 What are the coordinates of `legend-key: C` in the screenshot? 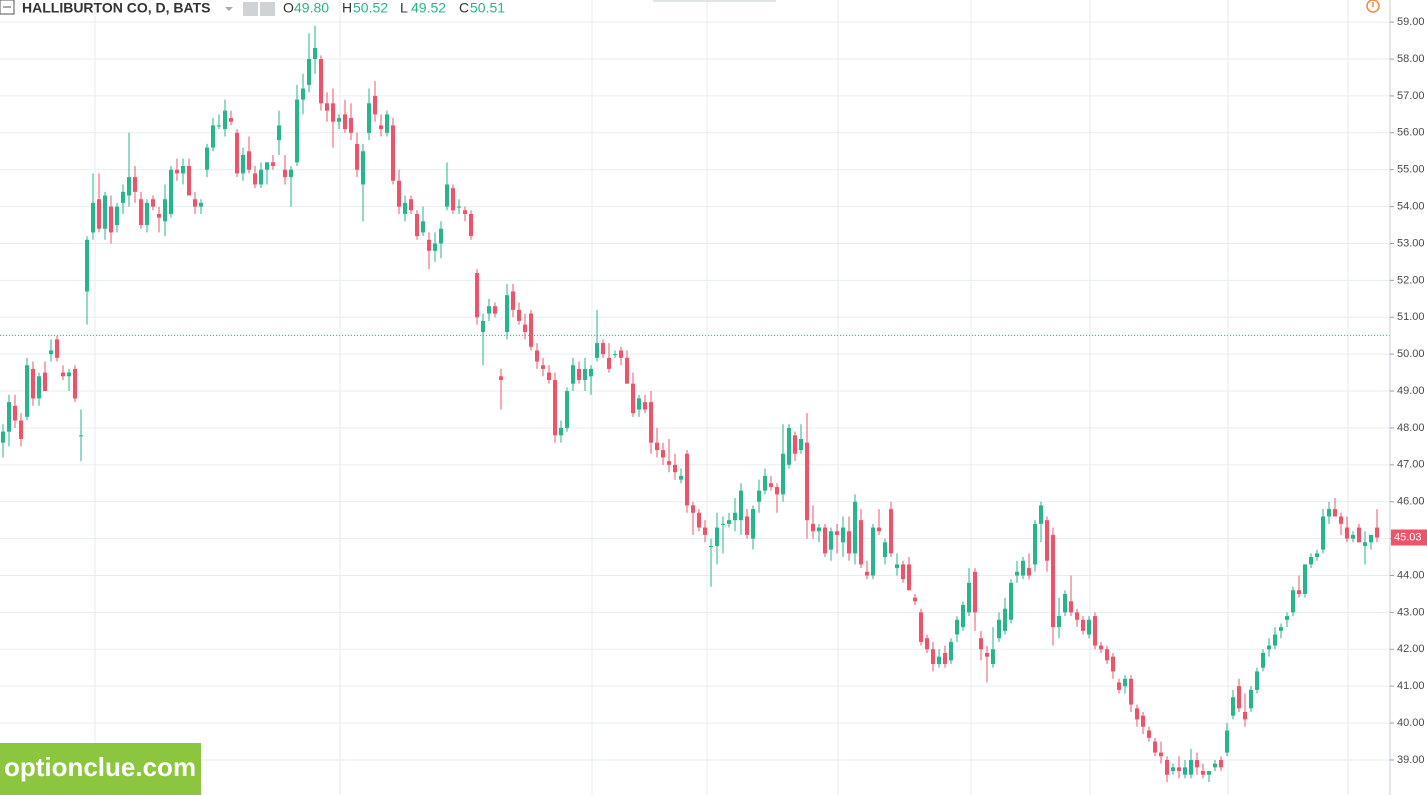 It's located at (464, 8).